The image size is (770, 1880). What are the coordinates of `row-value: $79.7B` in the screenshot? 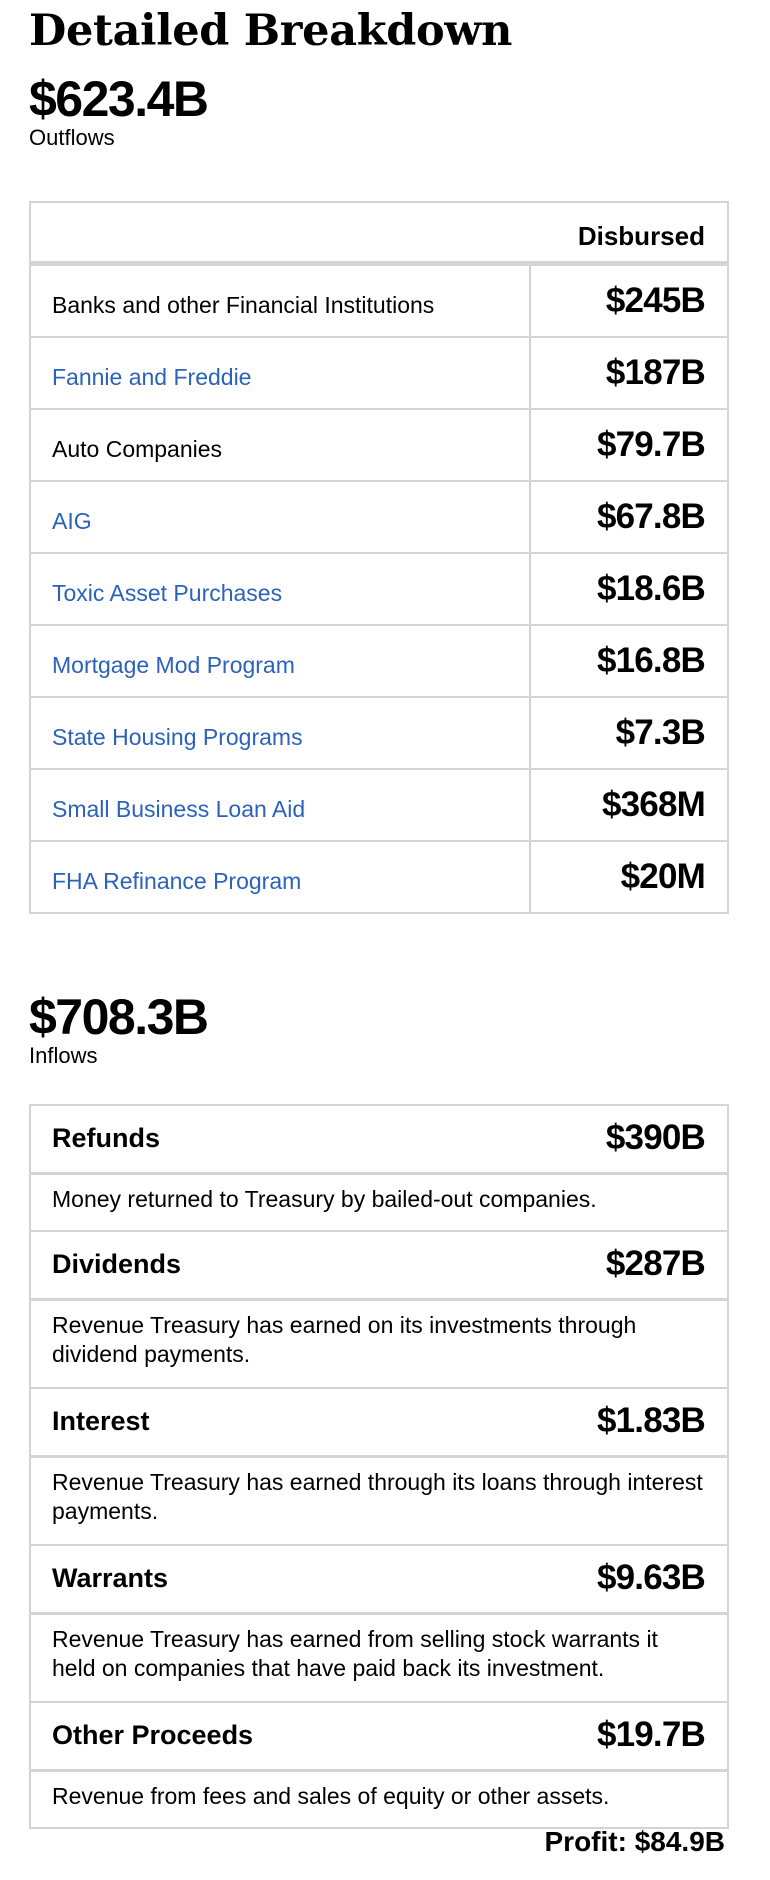 It's located at (651, 444).